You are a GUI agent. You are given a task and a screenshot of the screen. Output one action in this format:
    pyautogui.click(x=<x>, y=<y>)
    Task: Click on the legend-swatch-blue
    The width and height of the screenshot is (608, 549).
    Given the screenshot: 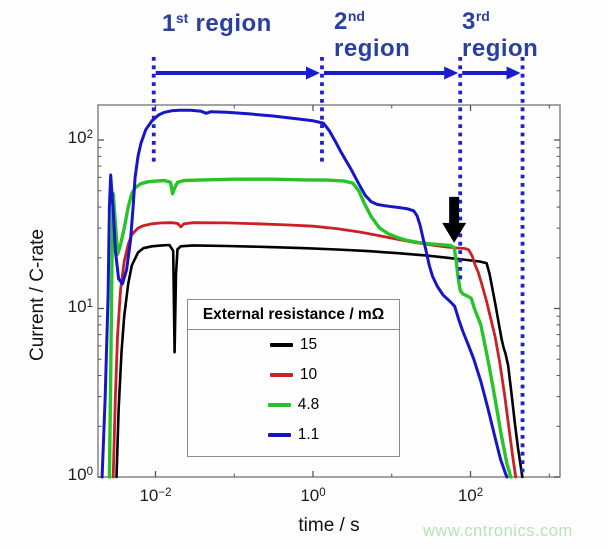 What is the action you would take?
    pyautogui.click(x=279, y=435)
    